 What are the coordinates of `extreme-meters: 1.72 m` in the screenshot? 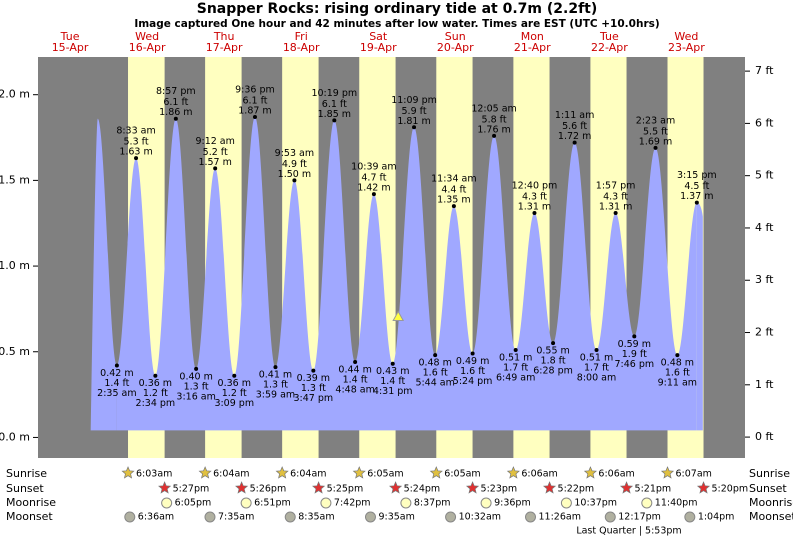 It's located at (574, 136).